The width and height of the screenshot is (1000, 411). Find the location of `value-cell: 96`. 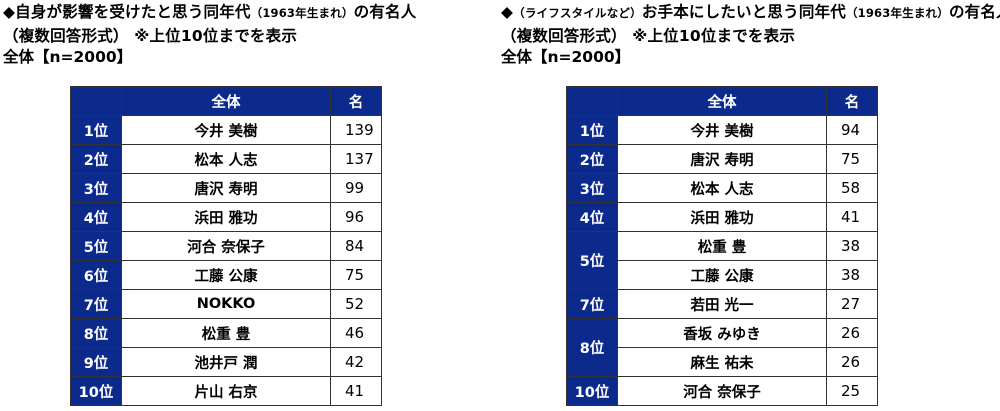

value-cell: 96 is located at coordinates (356, 217).